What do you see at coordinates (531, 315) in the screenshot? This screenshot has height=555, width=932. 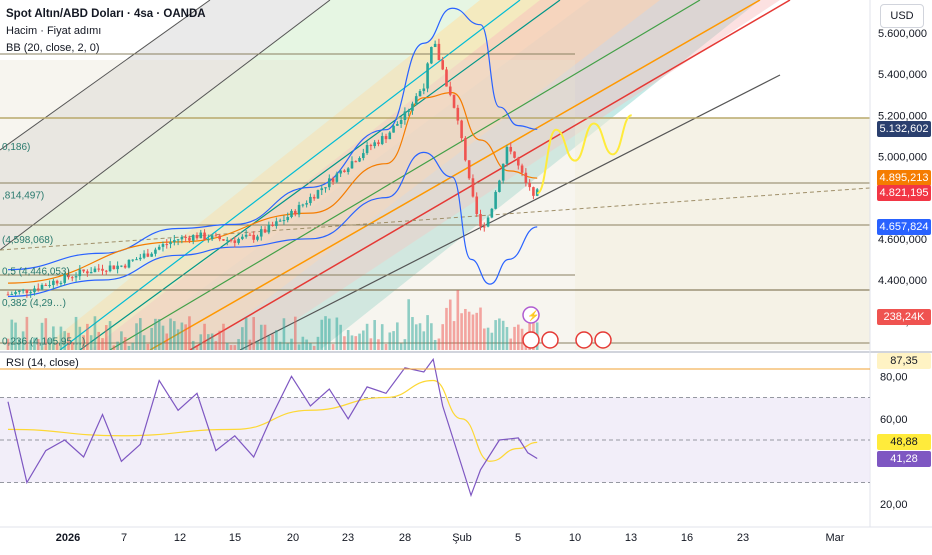 I see `flash-icon` at bounding box center [531, 315].